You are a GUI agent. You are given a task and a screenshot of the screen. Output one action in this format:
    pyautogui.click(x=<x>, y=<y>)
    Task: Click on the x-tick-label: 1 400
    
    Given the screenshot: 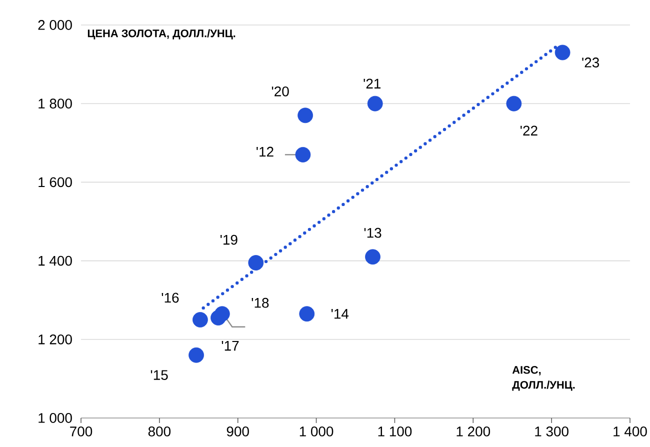 What is the action you would take?
    pyautogui.click(x=630, y=431)
    